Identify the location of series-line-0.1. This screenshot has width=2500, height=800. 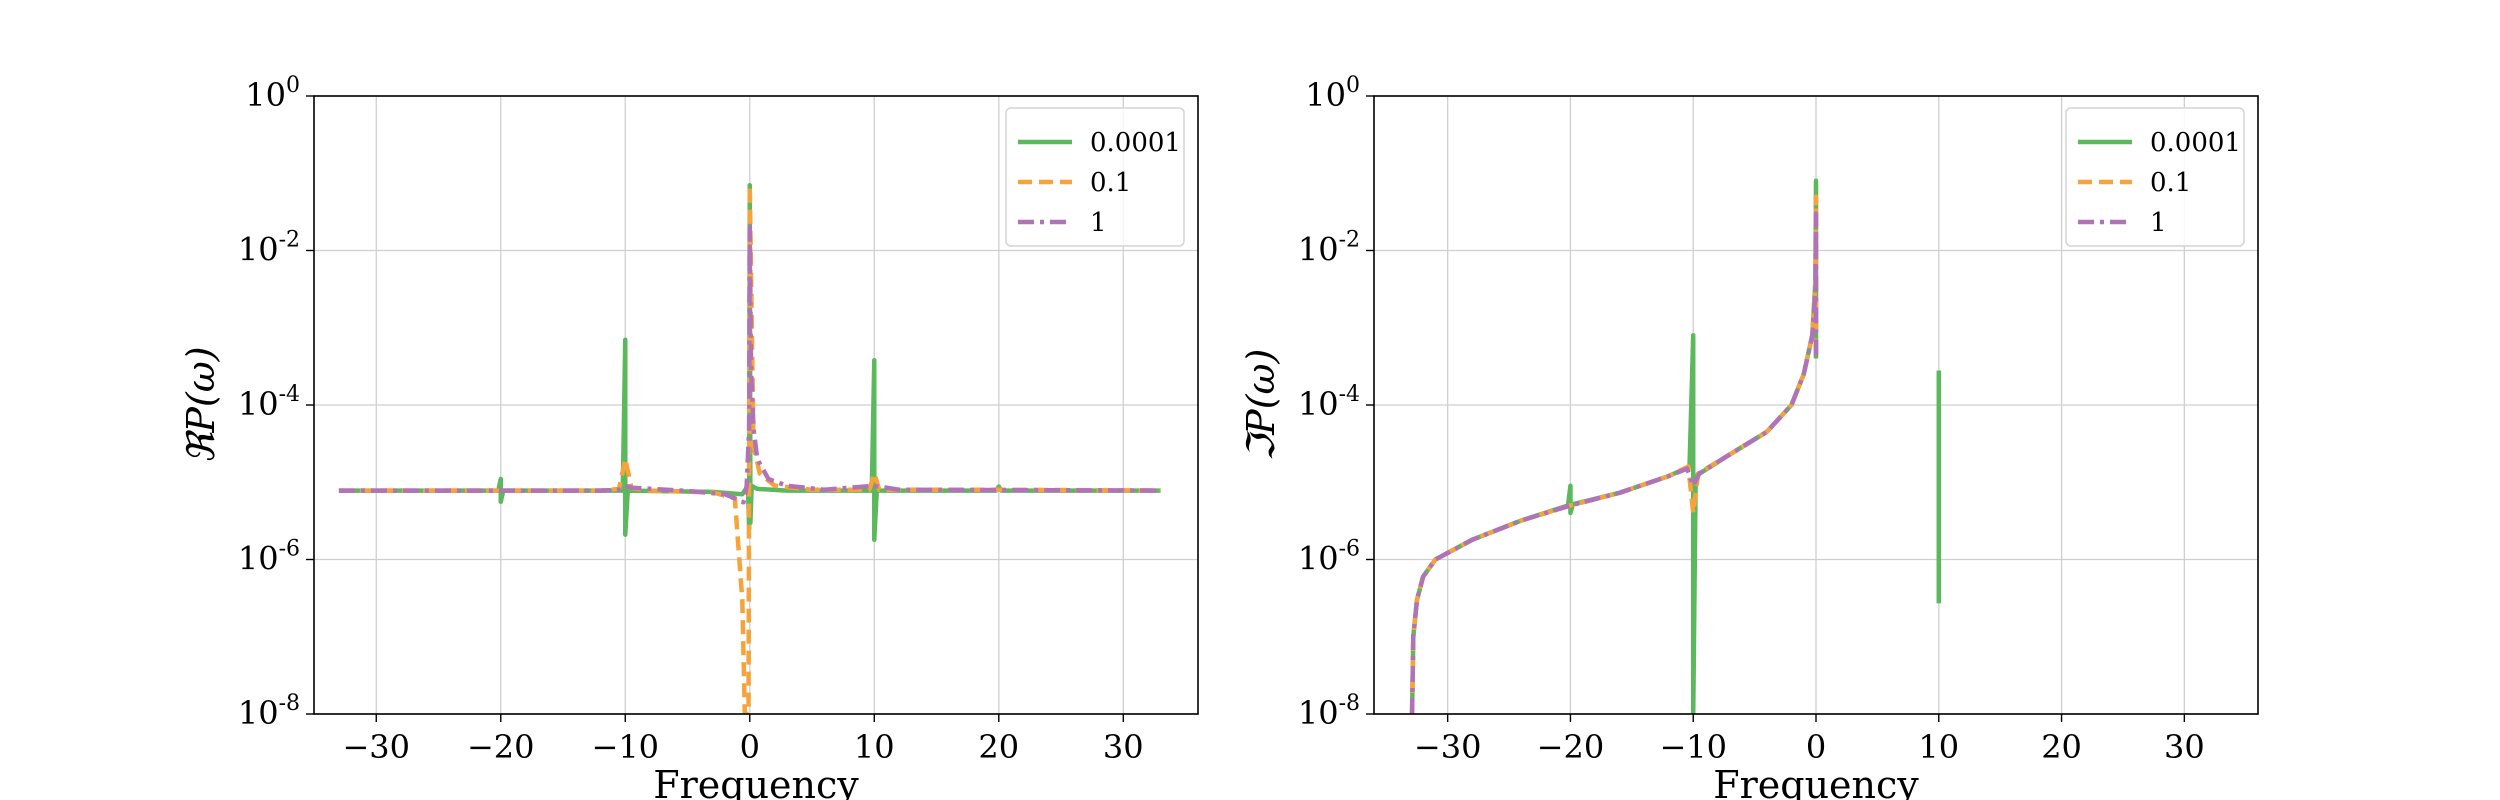
(1614, 454).